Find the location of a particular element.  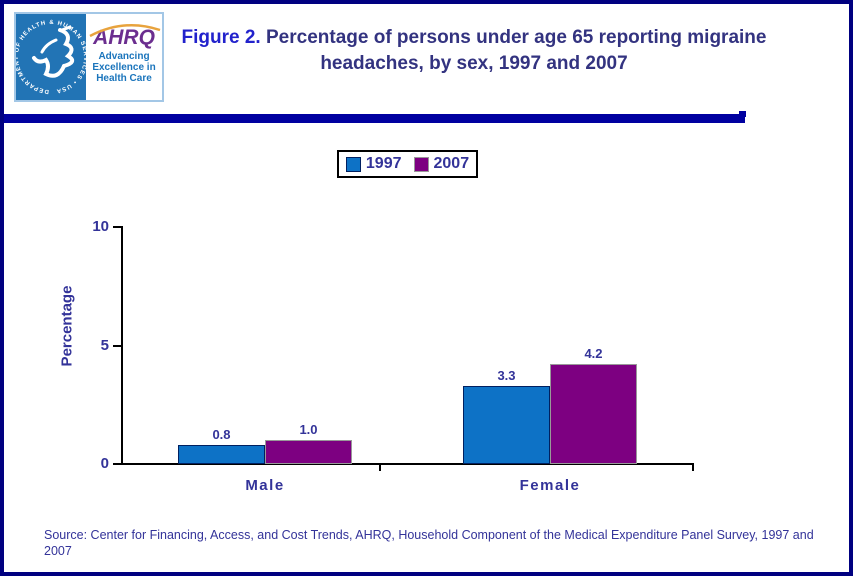

legend-item-2007: 2007 is located at coordinates (441, 164).